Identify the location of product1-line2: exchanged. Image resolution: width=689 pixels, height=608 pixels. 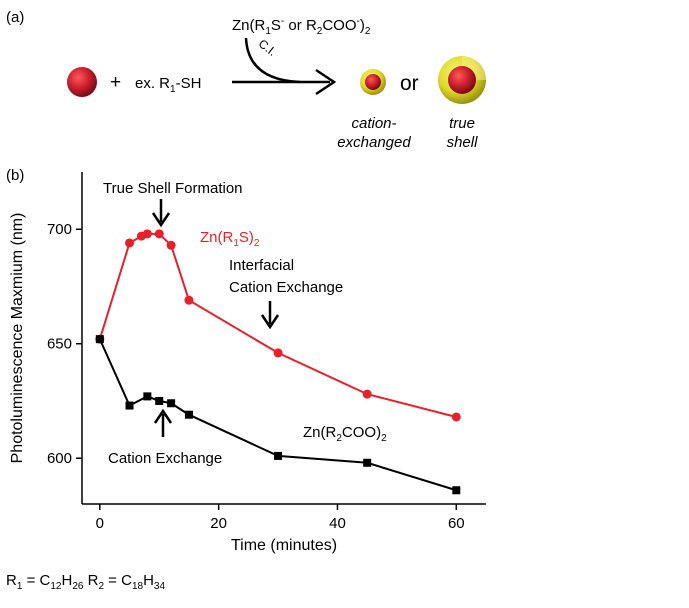
(374, 142).